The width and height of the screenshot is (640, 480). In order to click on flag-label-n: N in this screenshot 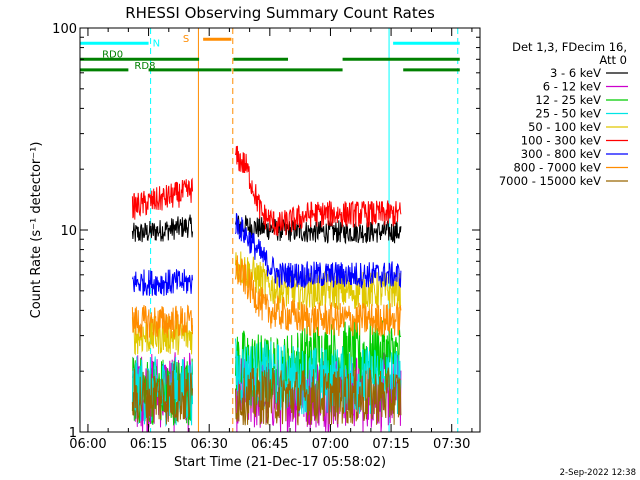, I will do `click(156, 43)`.